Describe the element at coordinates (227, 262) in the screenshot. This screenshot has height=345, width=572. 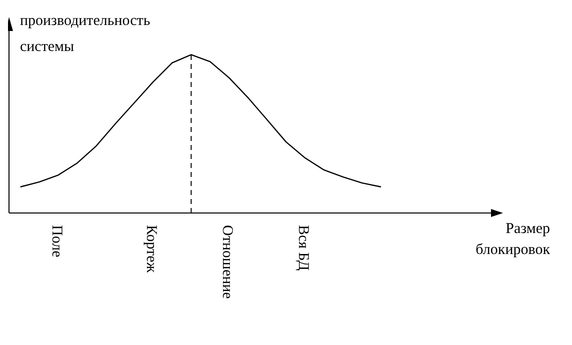
I see `x-tick-label: Отношение` at that location.